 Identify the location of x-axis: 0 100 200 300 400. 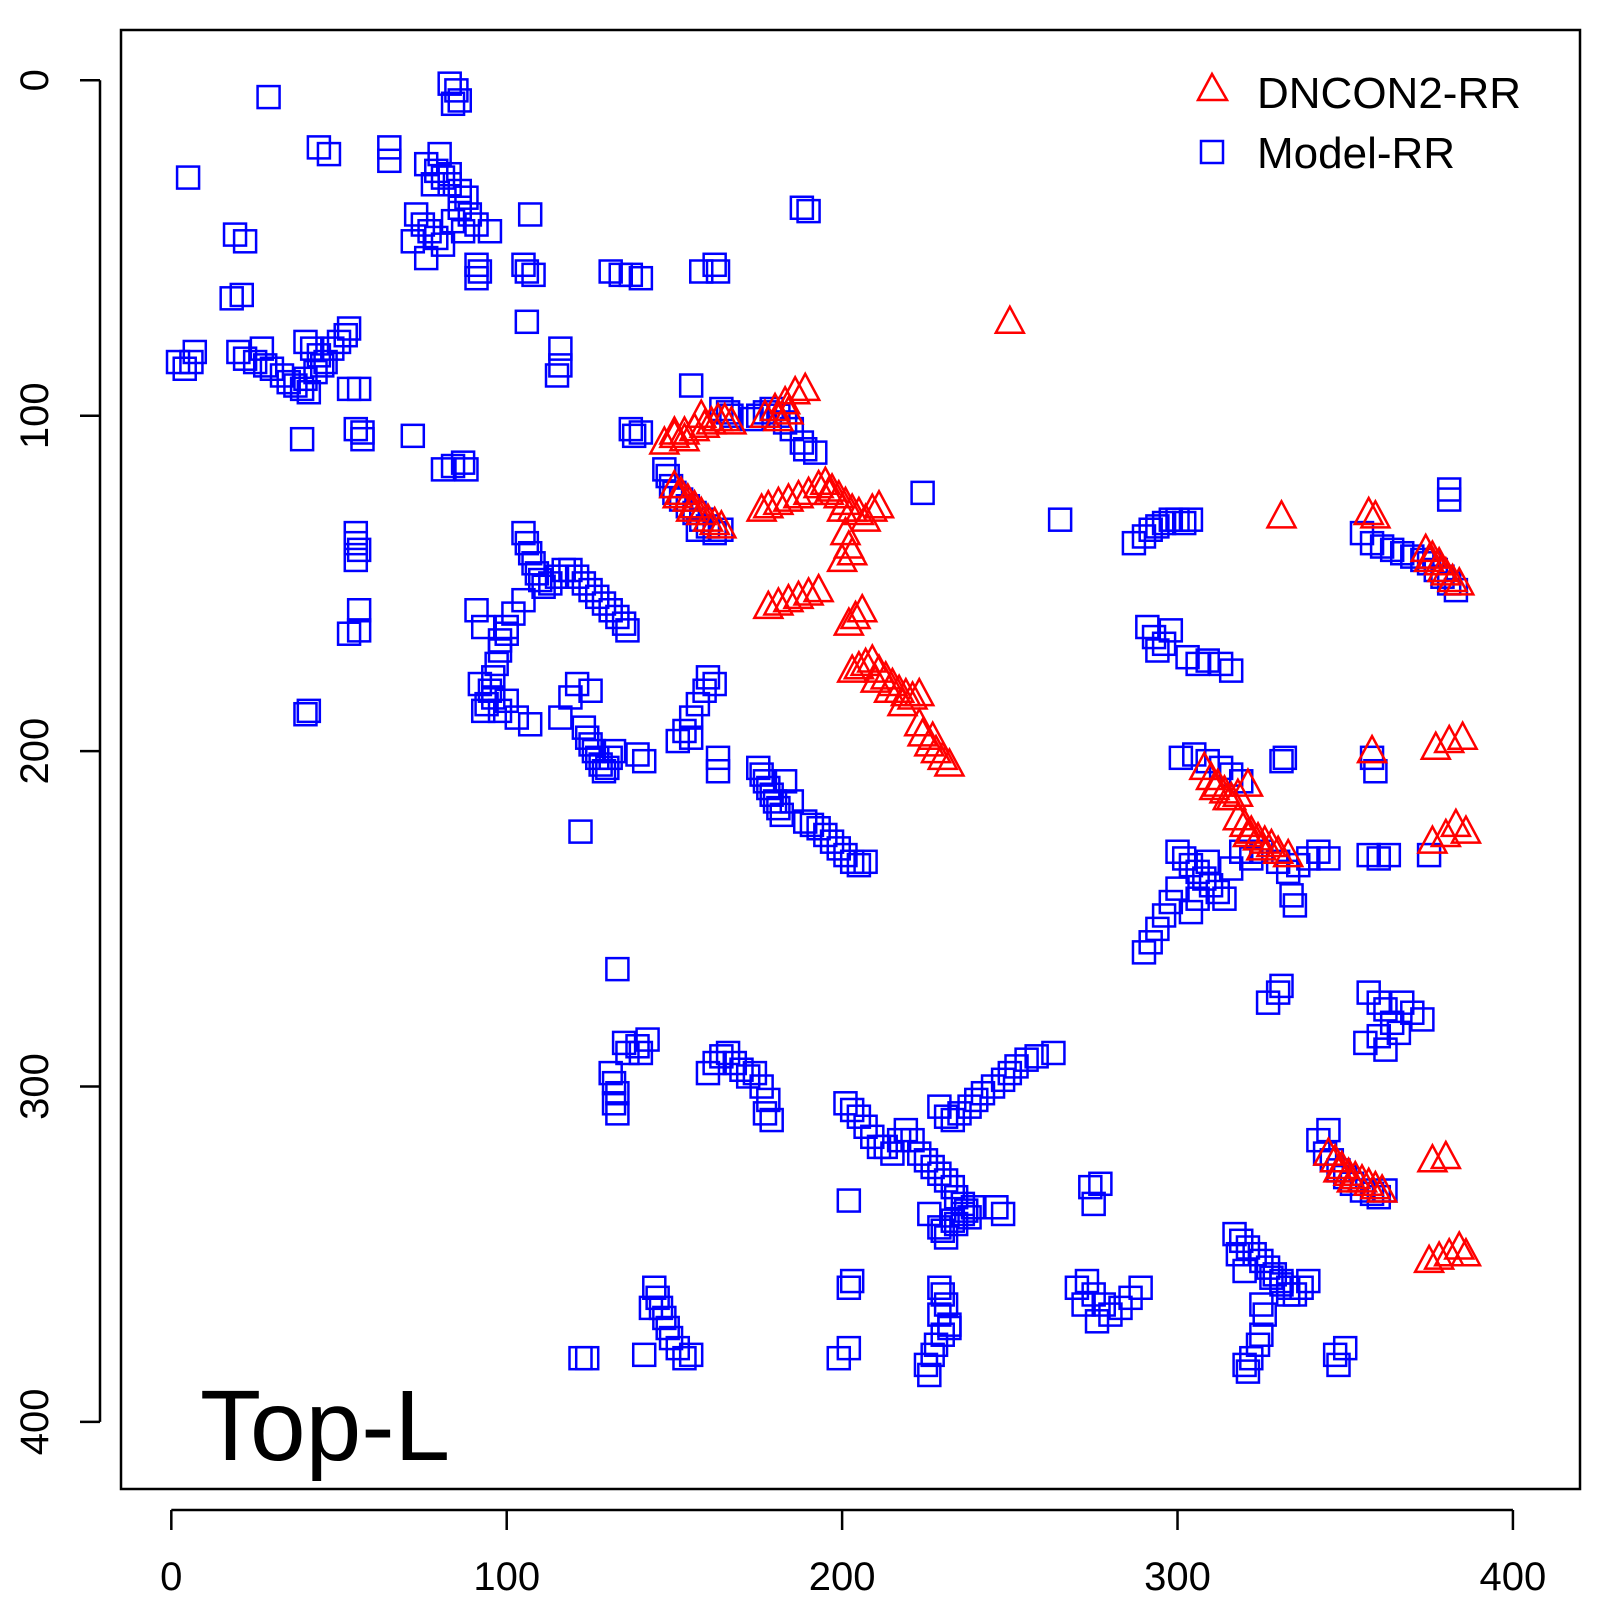
(853, 1553).